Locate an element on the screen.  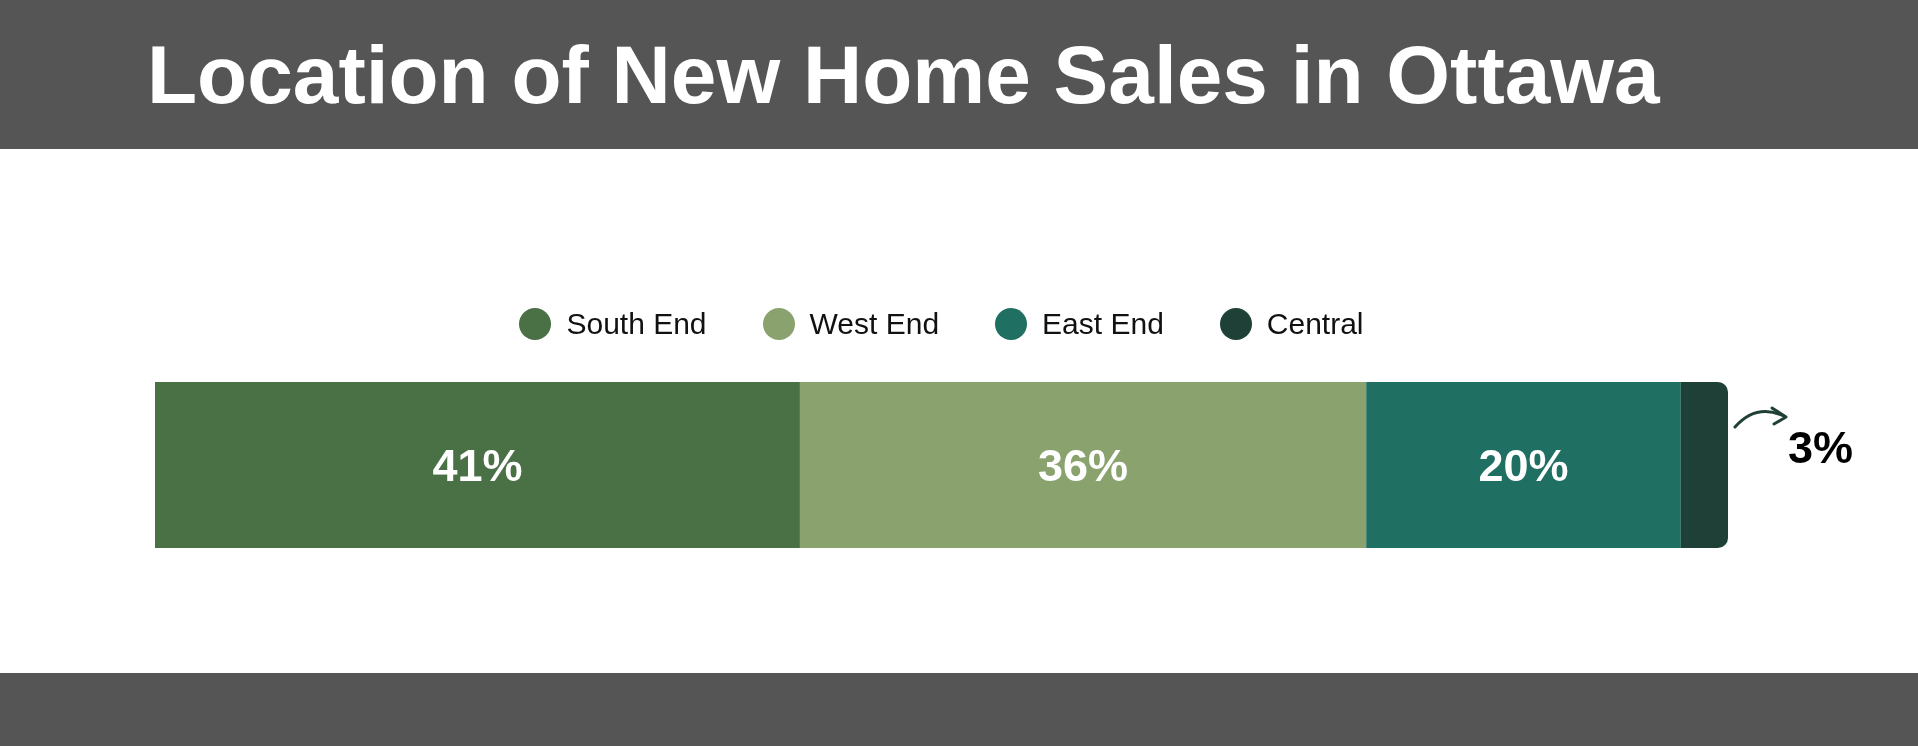
data-label: 36% is located at coordinates (1083, 465).